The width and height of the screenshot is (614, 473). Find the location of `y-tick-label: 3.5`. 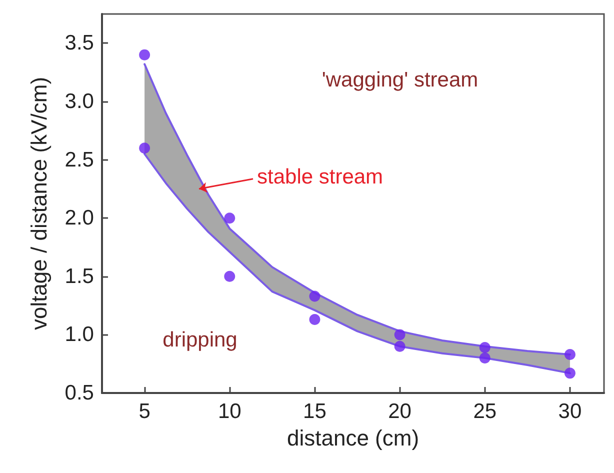

y-tick-label: 3.5 is located at coordinates (79, 43).